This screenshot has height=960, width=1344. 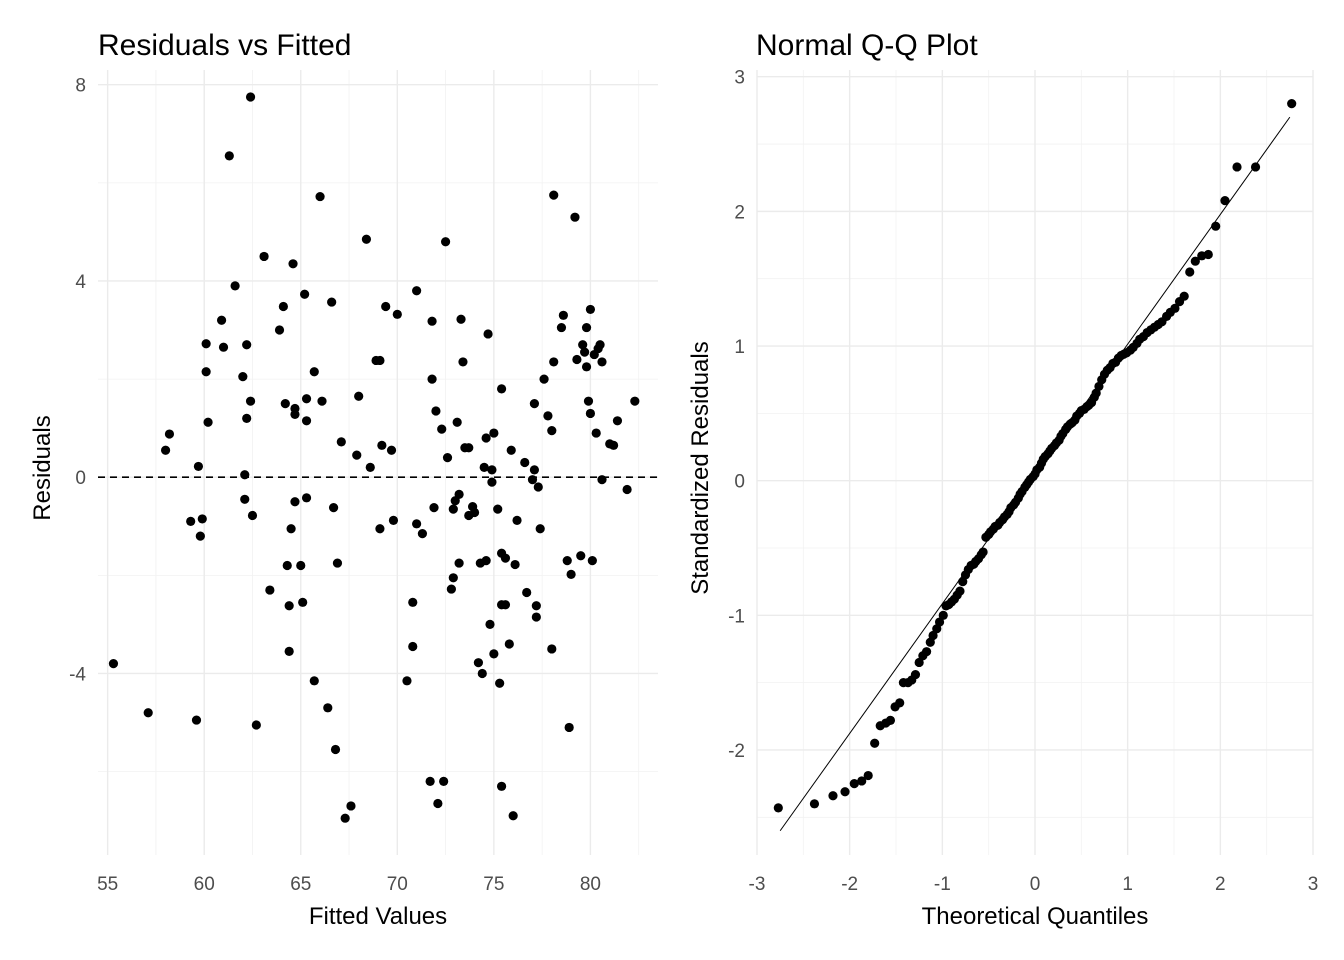 What do you see at coordinates (942, 884) in the screenshot?
I see `x-tick-label: -1` at bounding box center [942, 884].